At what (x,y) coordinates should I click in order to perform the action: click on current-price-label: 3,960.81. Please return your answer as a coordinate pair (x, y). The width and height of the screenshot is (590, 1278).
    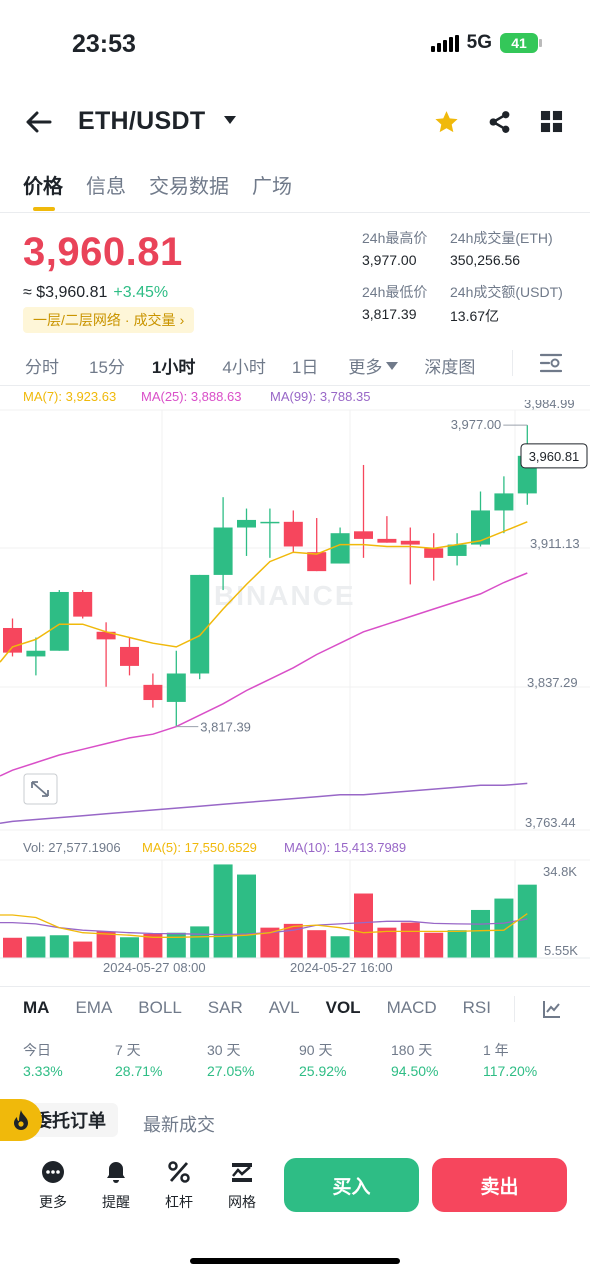
    Looking at the image, I should click on (554, 456).